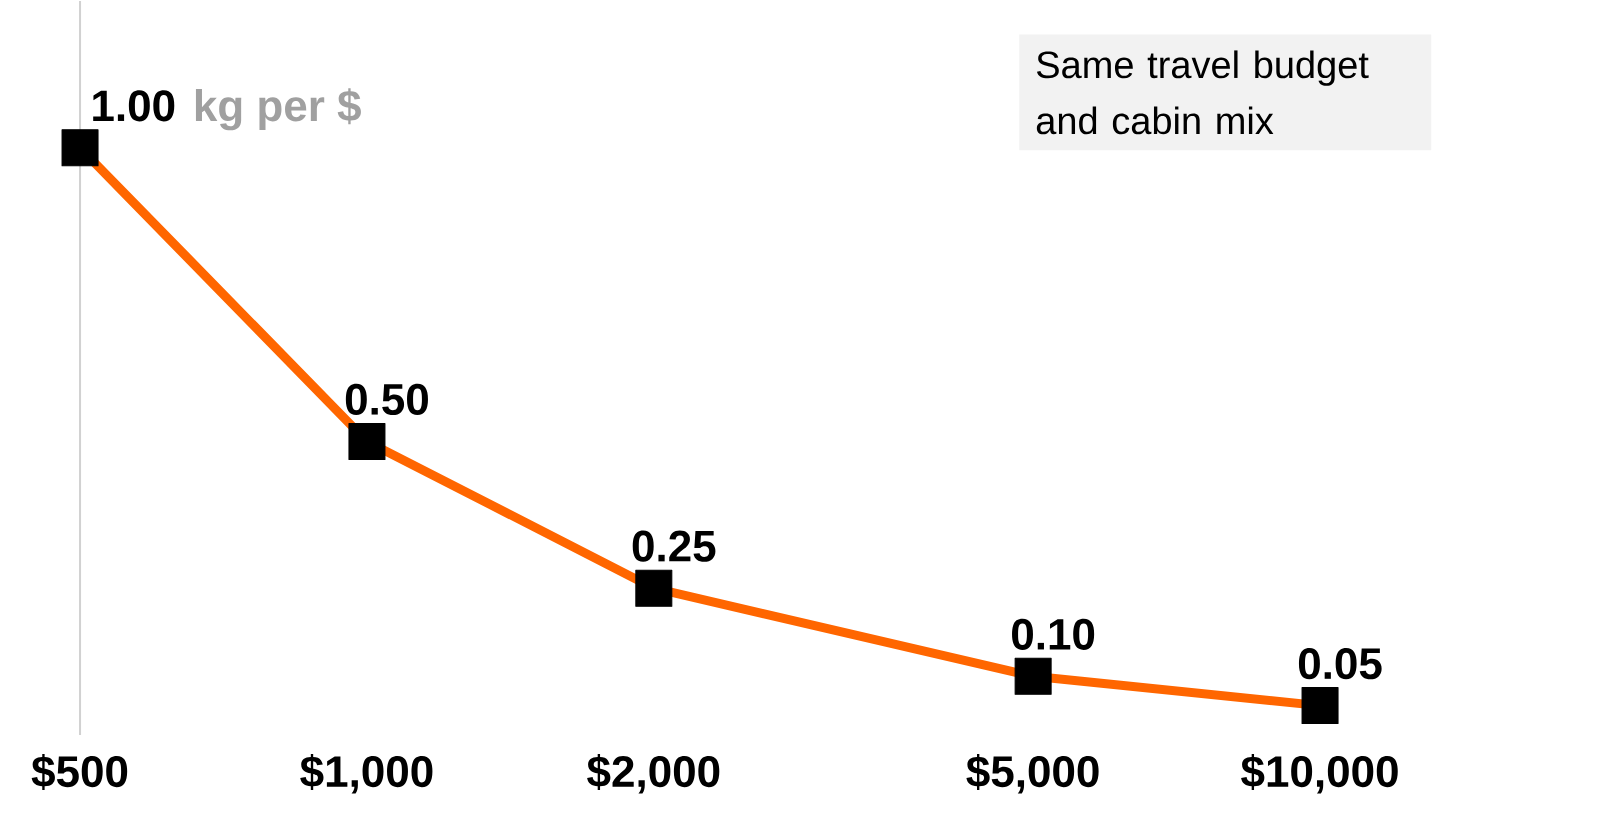 The image size is (1597, 823). Describe the element at coordinates (366, 774) in the screenshot. I see `x-tick-label: $1,000` at that location.